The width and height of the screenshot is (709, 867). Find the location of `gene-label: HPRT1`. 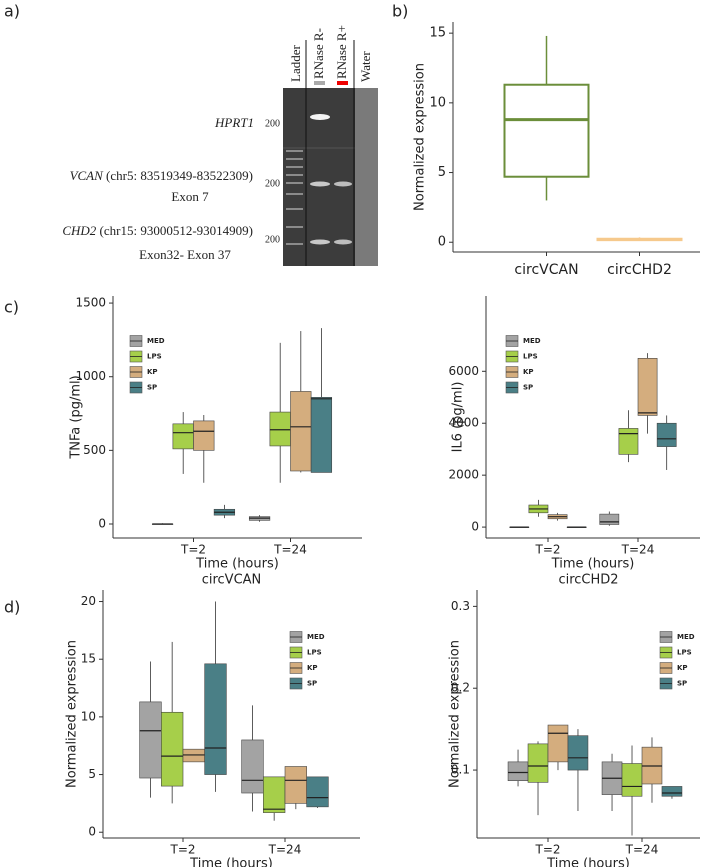

gene-label: HPRT1 is located at coordinates (234, 122).